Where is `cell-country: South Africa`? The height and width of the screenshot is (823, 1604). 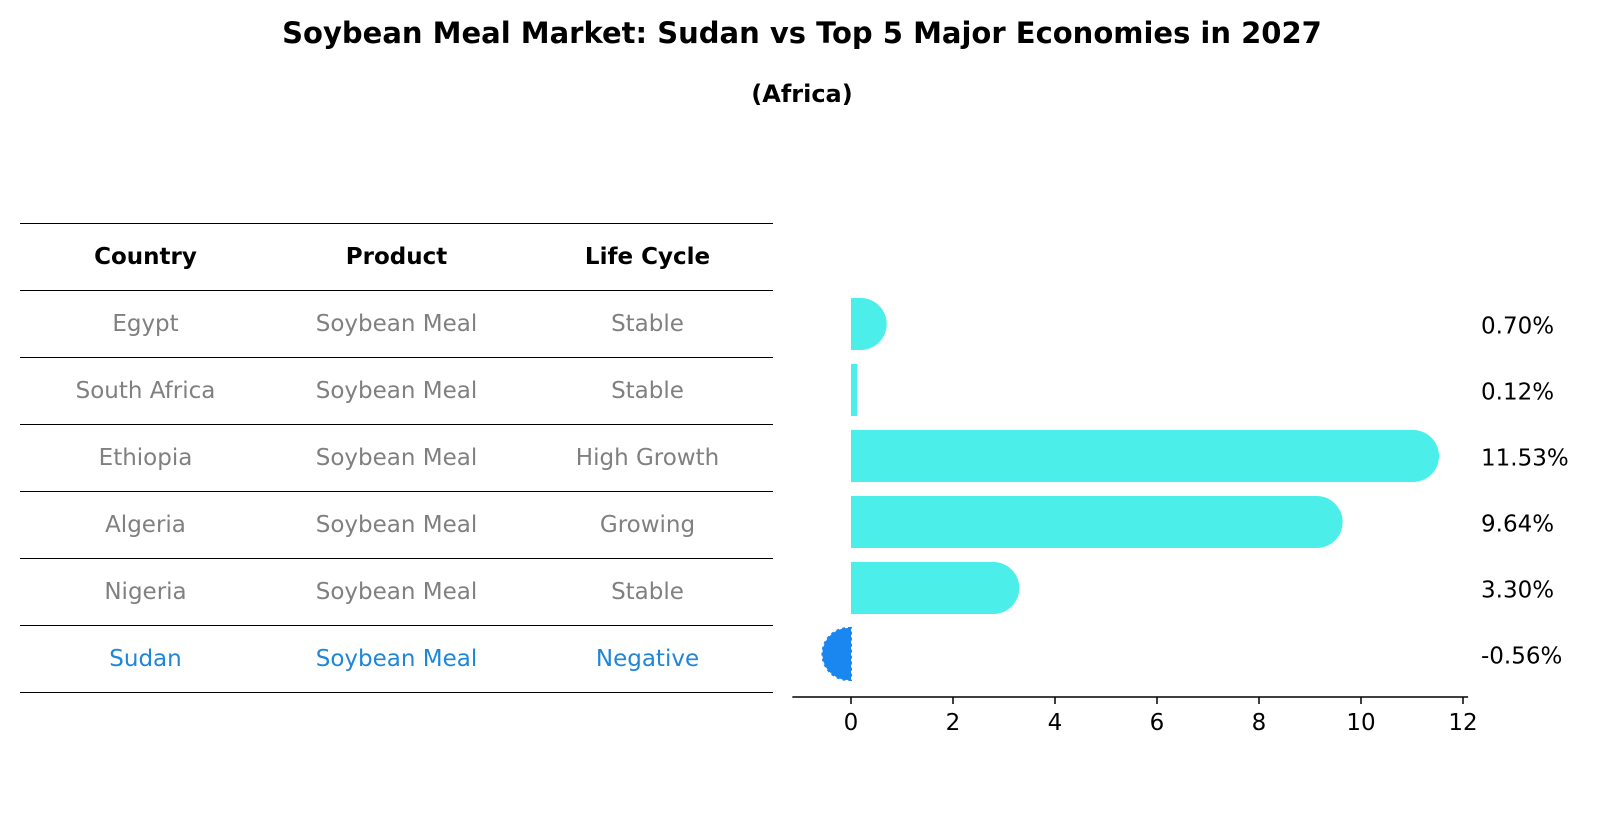 cell-country: South Africa is located at coordinates (145, 391).